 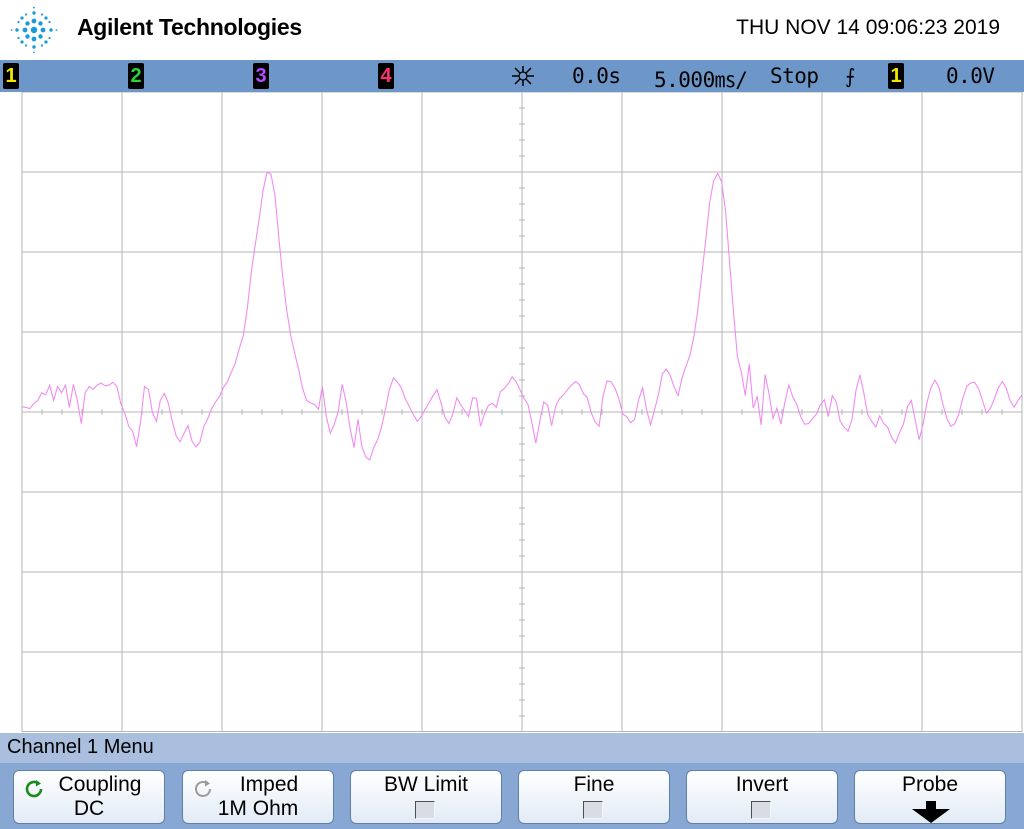 What do you see at coordinates (523, 76) in the screenshot?
I see `run-control-icon` at bounding box center [523, 76].